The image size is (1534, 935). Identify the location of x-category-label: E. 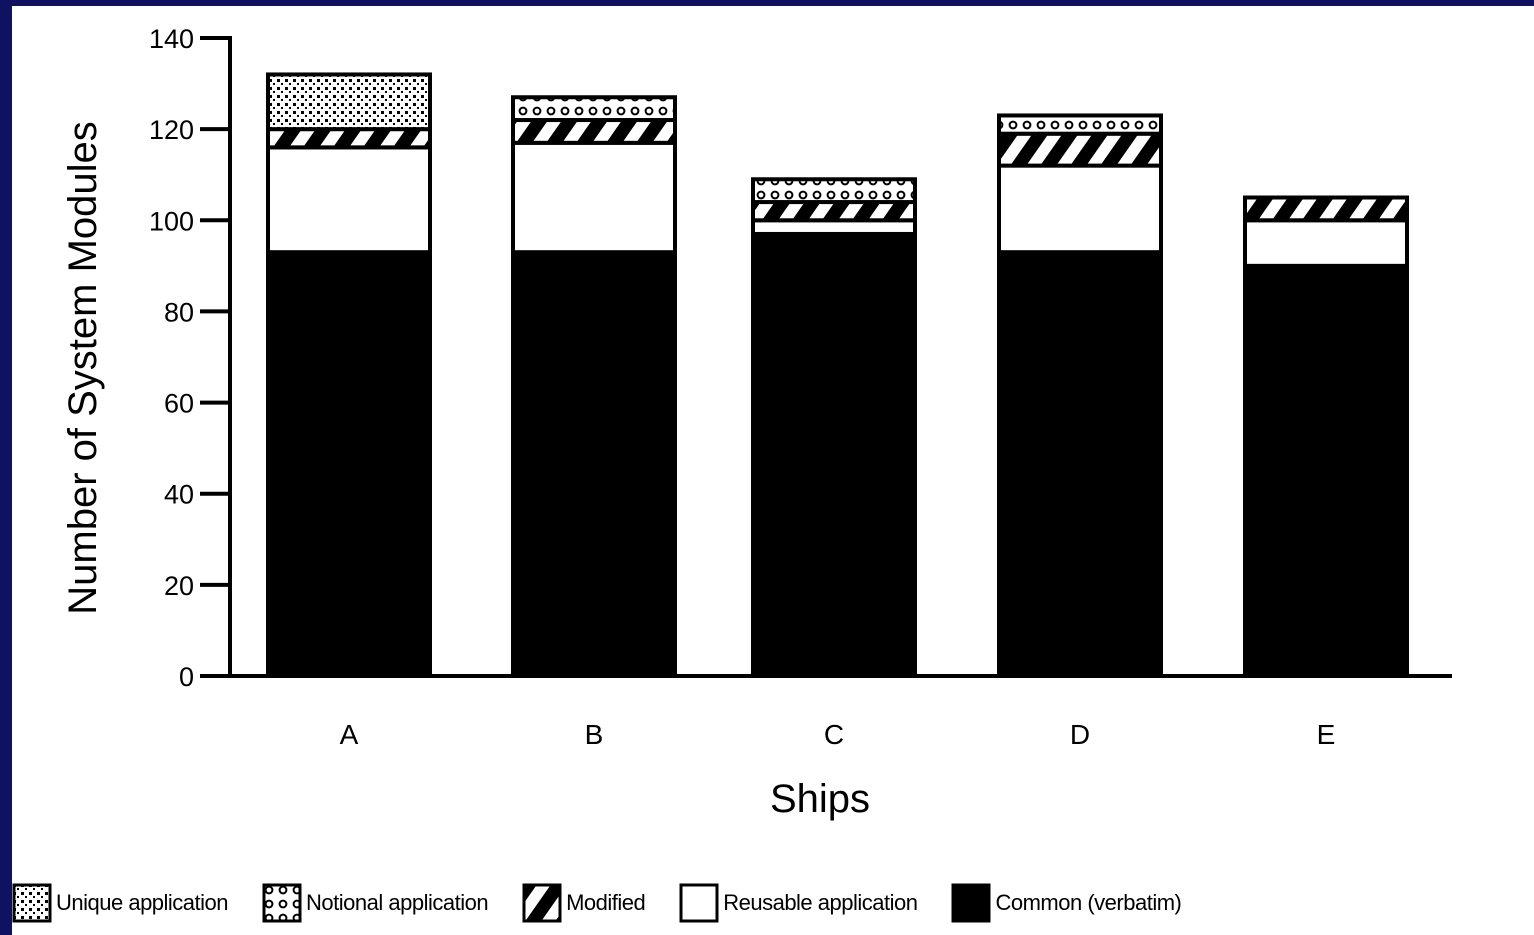
(1326, 734).